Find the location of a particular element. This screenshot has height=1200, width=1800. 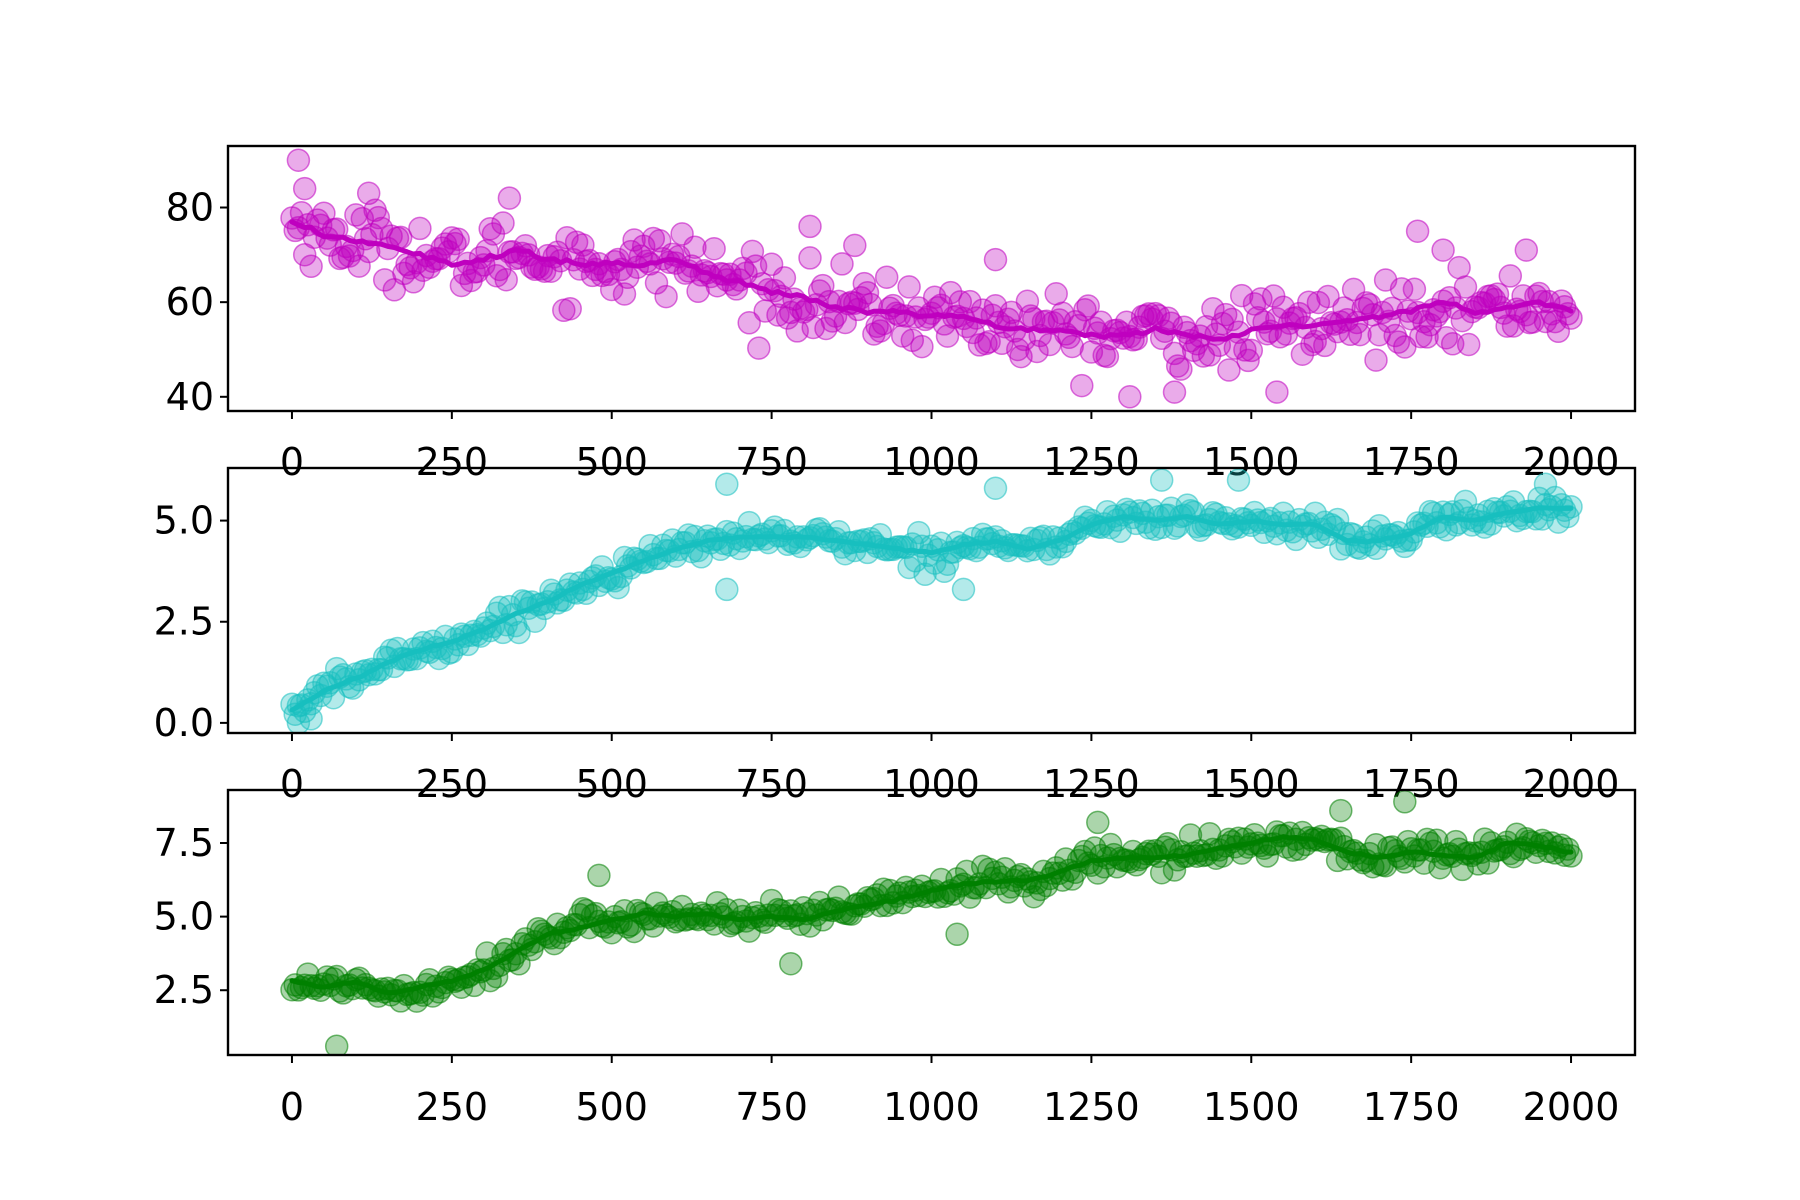

y-tick-label: 80 is located at coordinates (190, 208).